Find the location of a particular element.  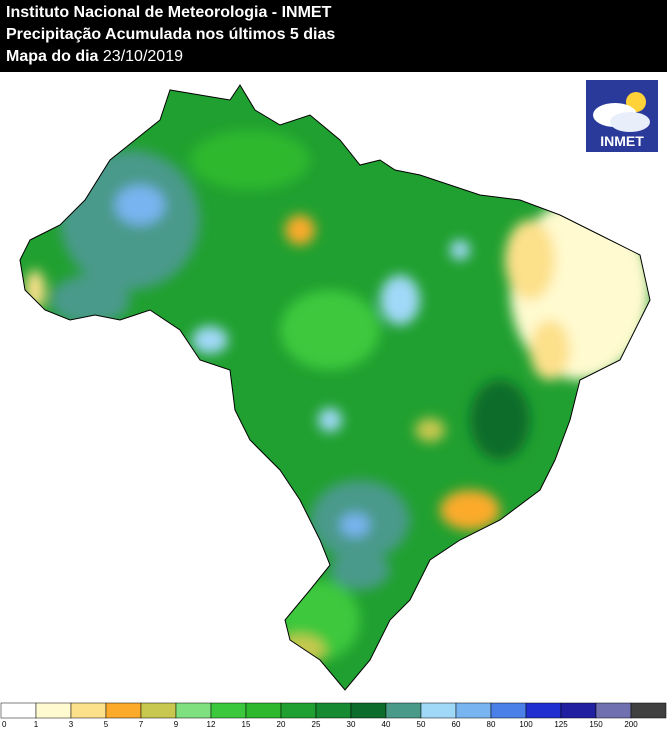

legend-label: 9 is located at coordinates (176, 724).